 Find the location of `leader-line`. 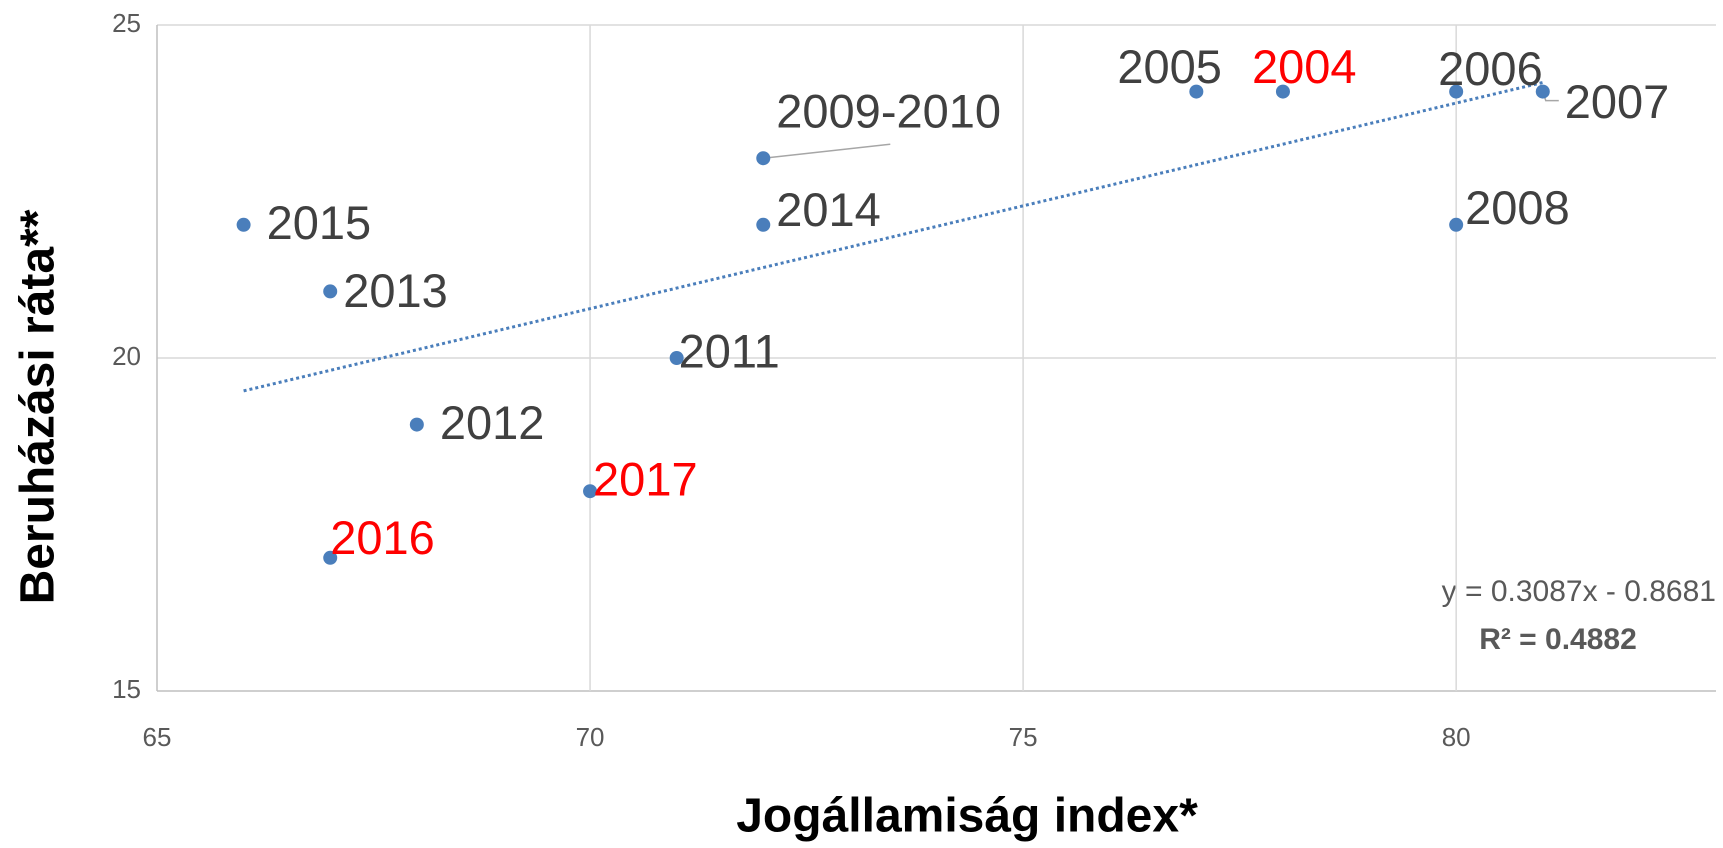

leader-line is located at coordinates (827, 151).